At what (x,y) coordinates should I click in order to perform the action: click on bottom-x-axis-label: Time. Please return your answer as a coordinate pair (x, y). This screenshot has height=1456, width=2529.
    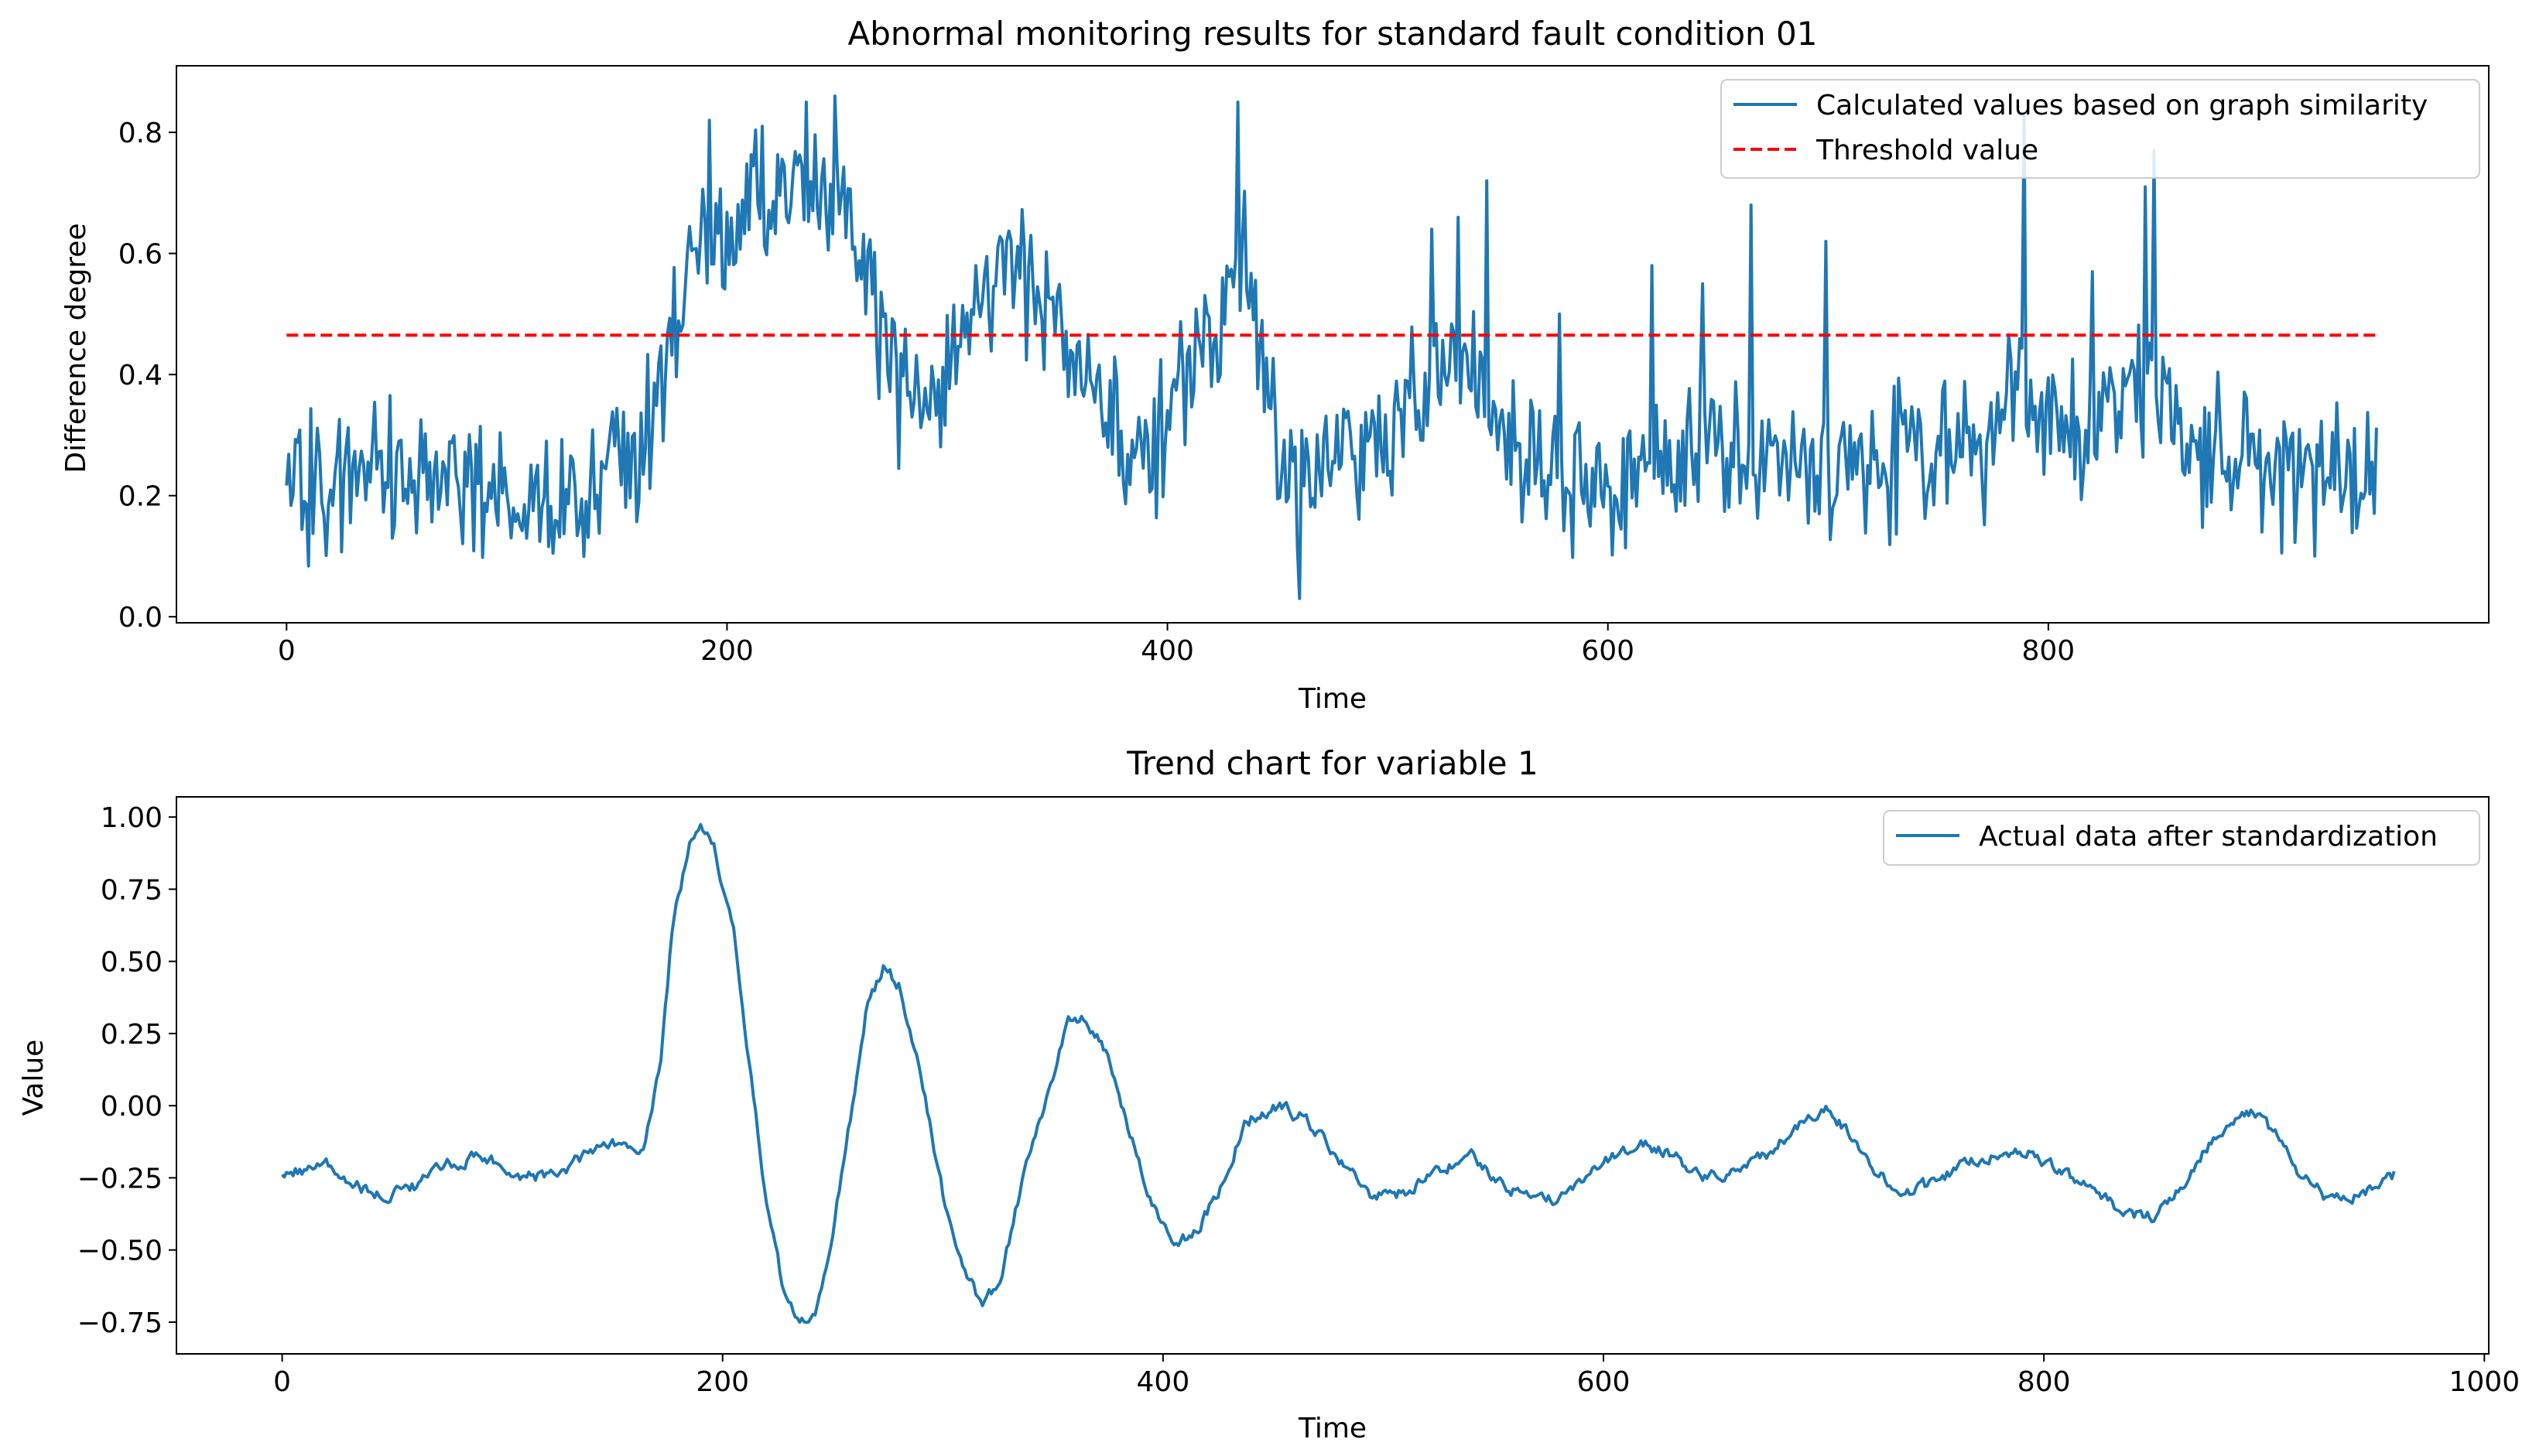
    Looking at the image, I should click on (1332, 1428).